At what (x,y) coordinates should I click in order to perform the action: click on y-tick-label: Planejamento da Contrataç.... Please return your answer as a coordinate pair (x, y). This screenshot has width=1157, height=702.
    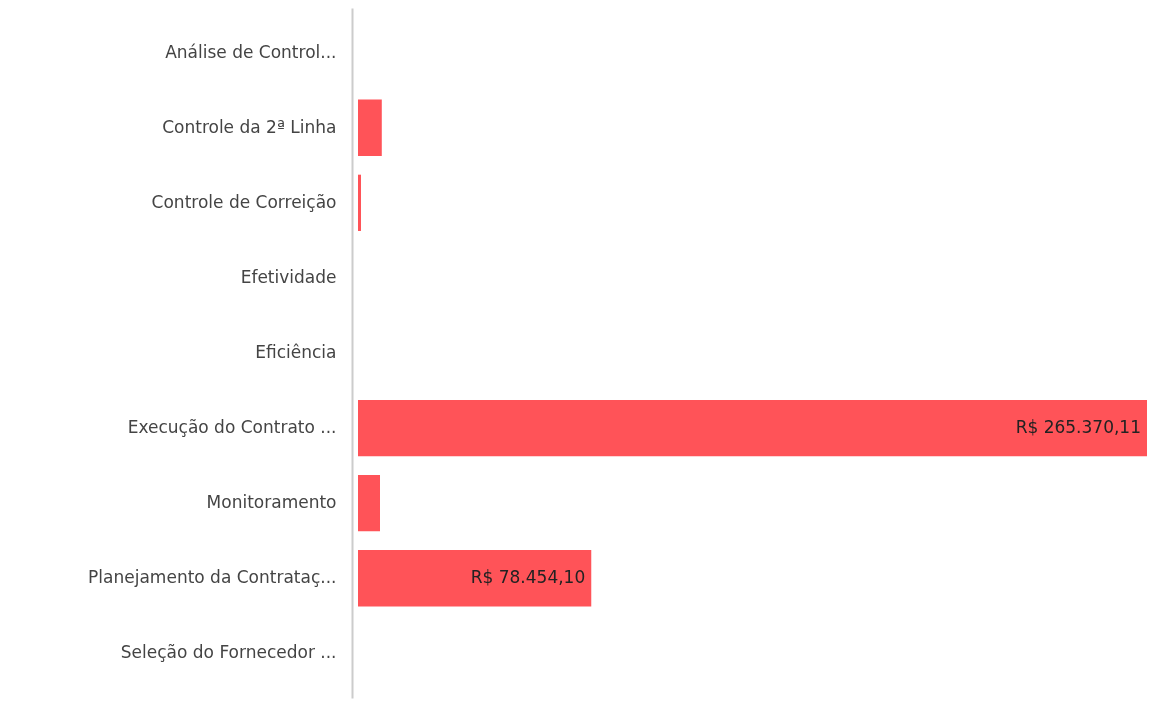
    Looking at the image, I should click on (212, 577).